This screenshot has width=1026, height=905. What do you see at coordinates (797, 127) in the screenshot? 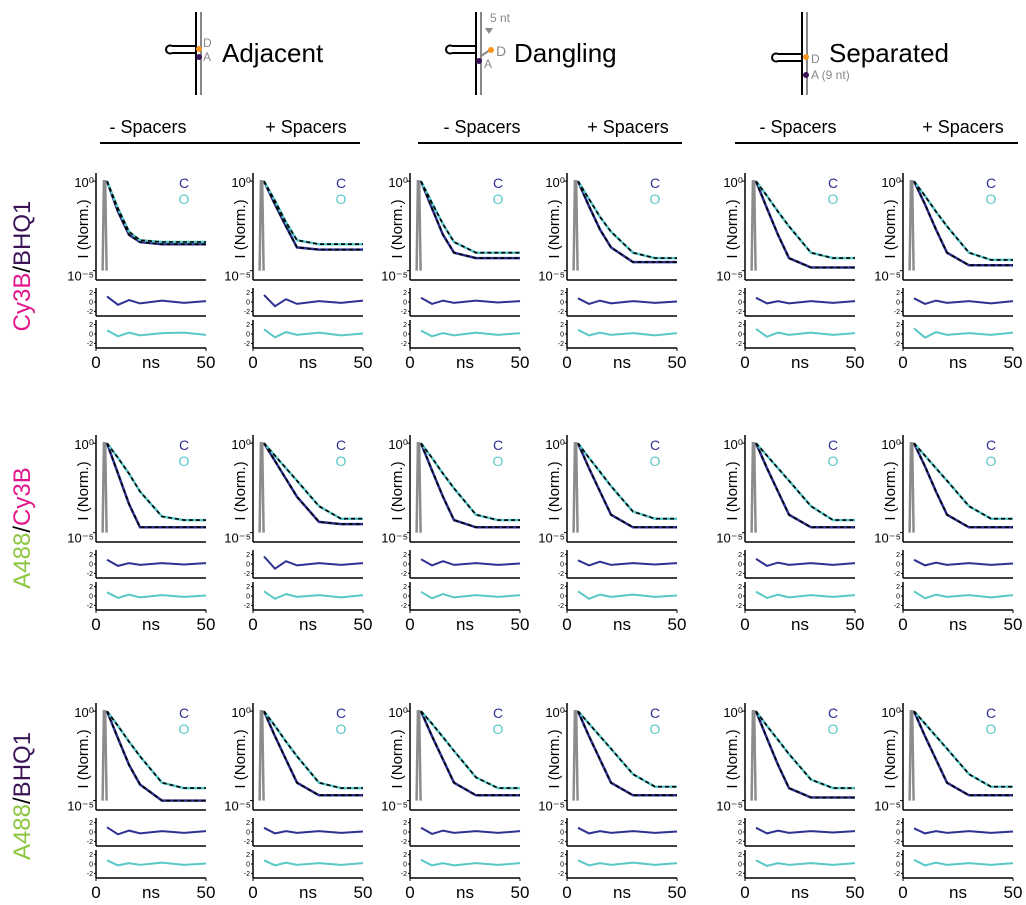
I see `spacer-label: - Spacers` at bounding box center [797, 127].